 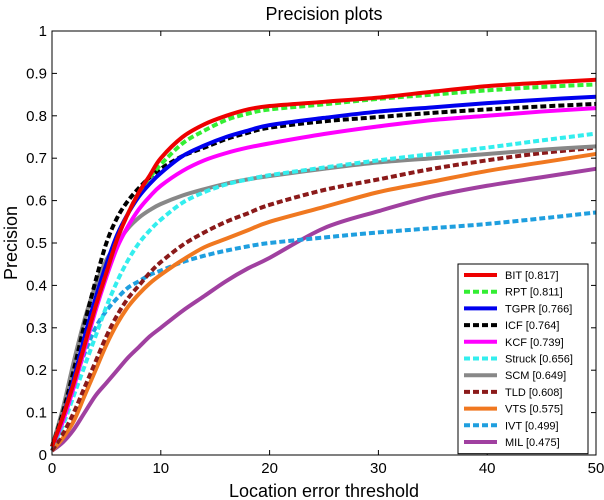 I want to click on x-tick-label: 10, so click(x=160, y=468).